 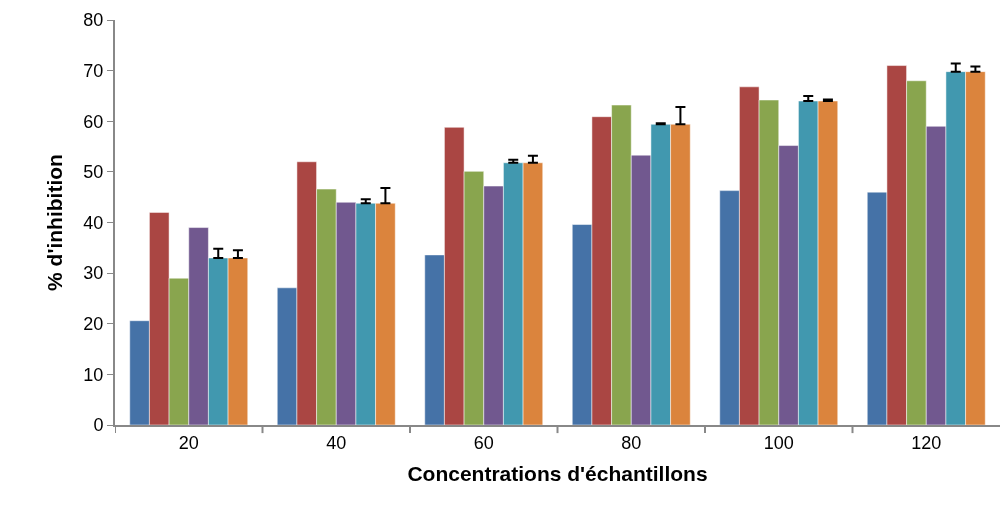 I want to click on x-axis-title: Concentrations d'échantillons, so click(x=557, y=474).